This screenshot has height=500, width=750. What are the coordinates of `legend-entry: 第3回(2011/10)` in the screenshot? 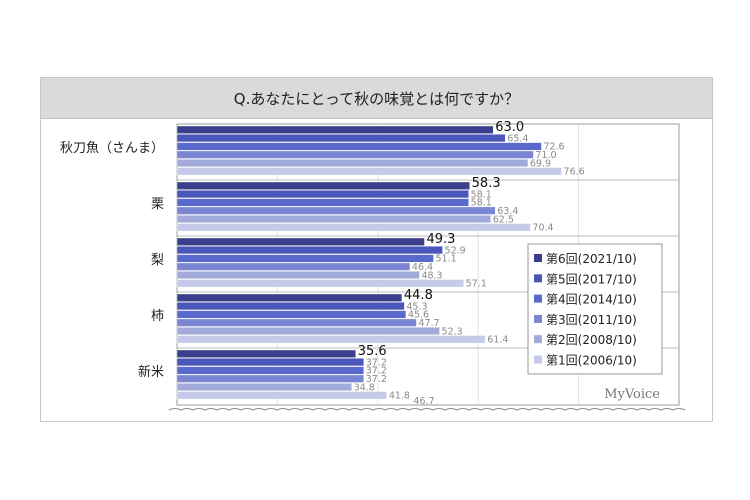 It's located at (591, 320).